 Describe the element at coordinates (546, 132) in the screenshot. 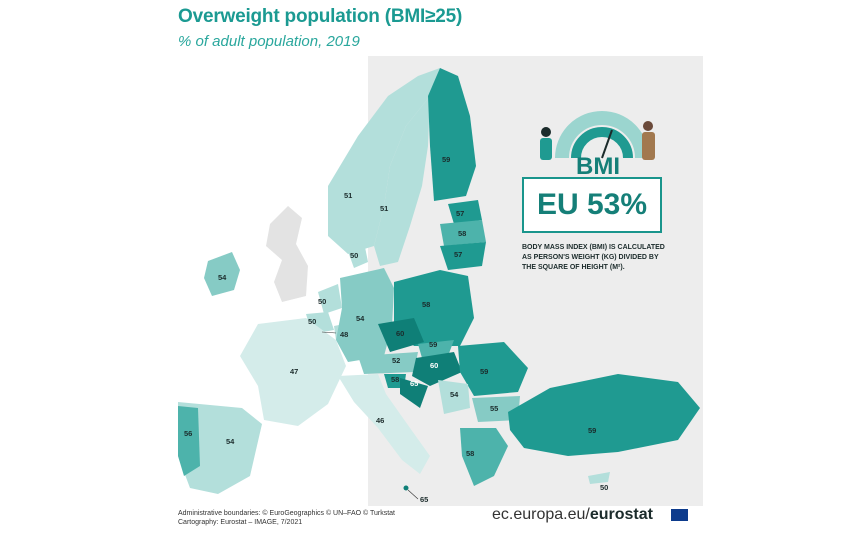

I see `person-left-icon` at that location.